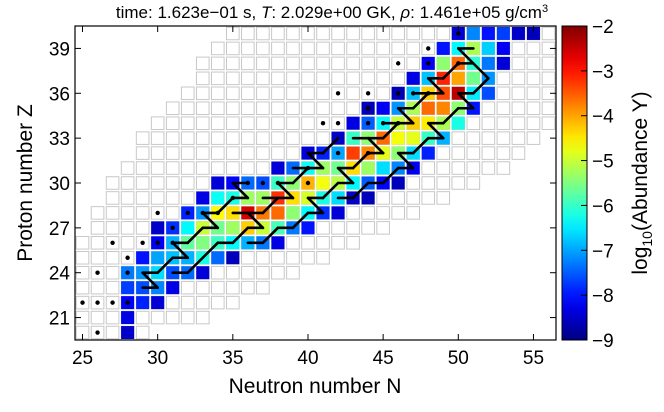 The height and width of the screenshot is (412, 664). What do you see at coordinates (597, 184) in the screenshot?
I see `colorbar-ticks: −9 −8 −7 −6 −5 −4 −3 −2` at bounding box center [597, 184].